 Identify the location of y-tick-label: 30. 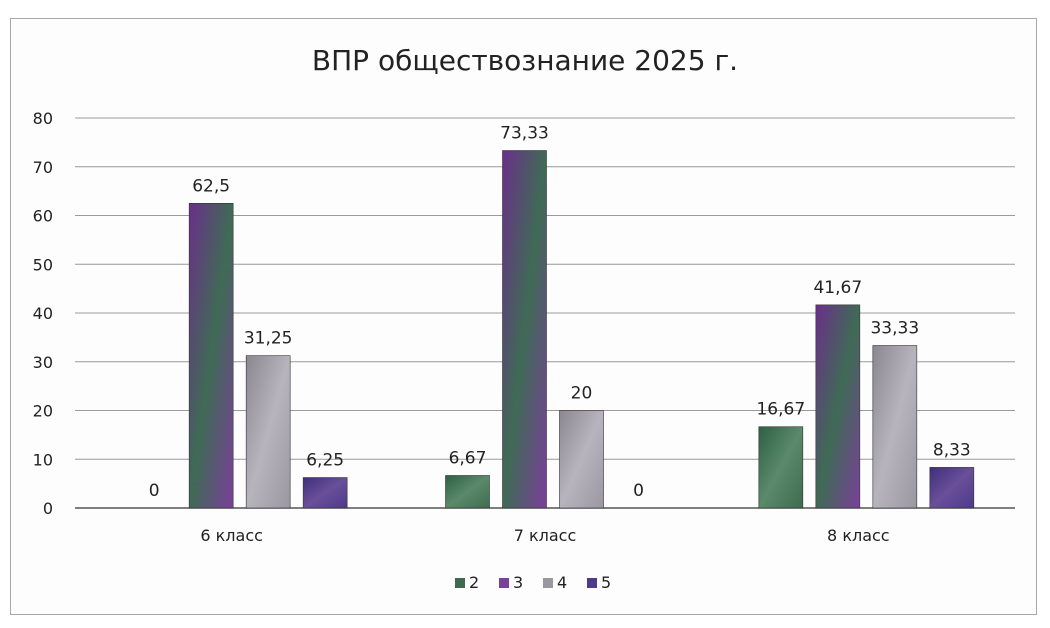
(43, 362).